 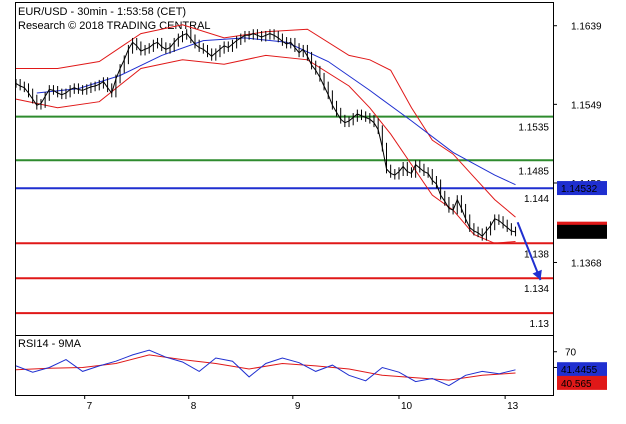 What do you see at coordinates (301, 403) in the screenshot?
I see `x-axis: 7 8 9 10 13` at bounding box center [301, 403].